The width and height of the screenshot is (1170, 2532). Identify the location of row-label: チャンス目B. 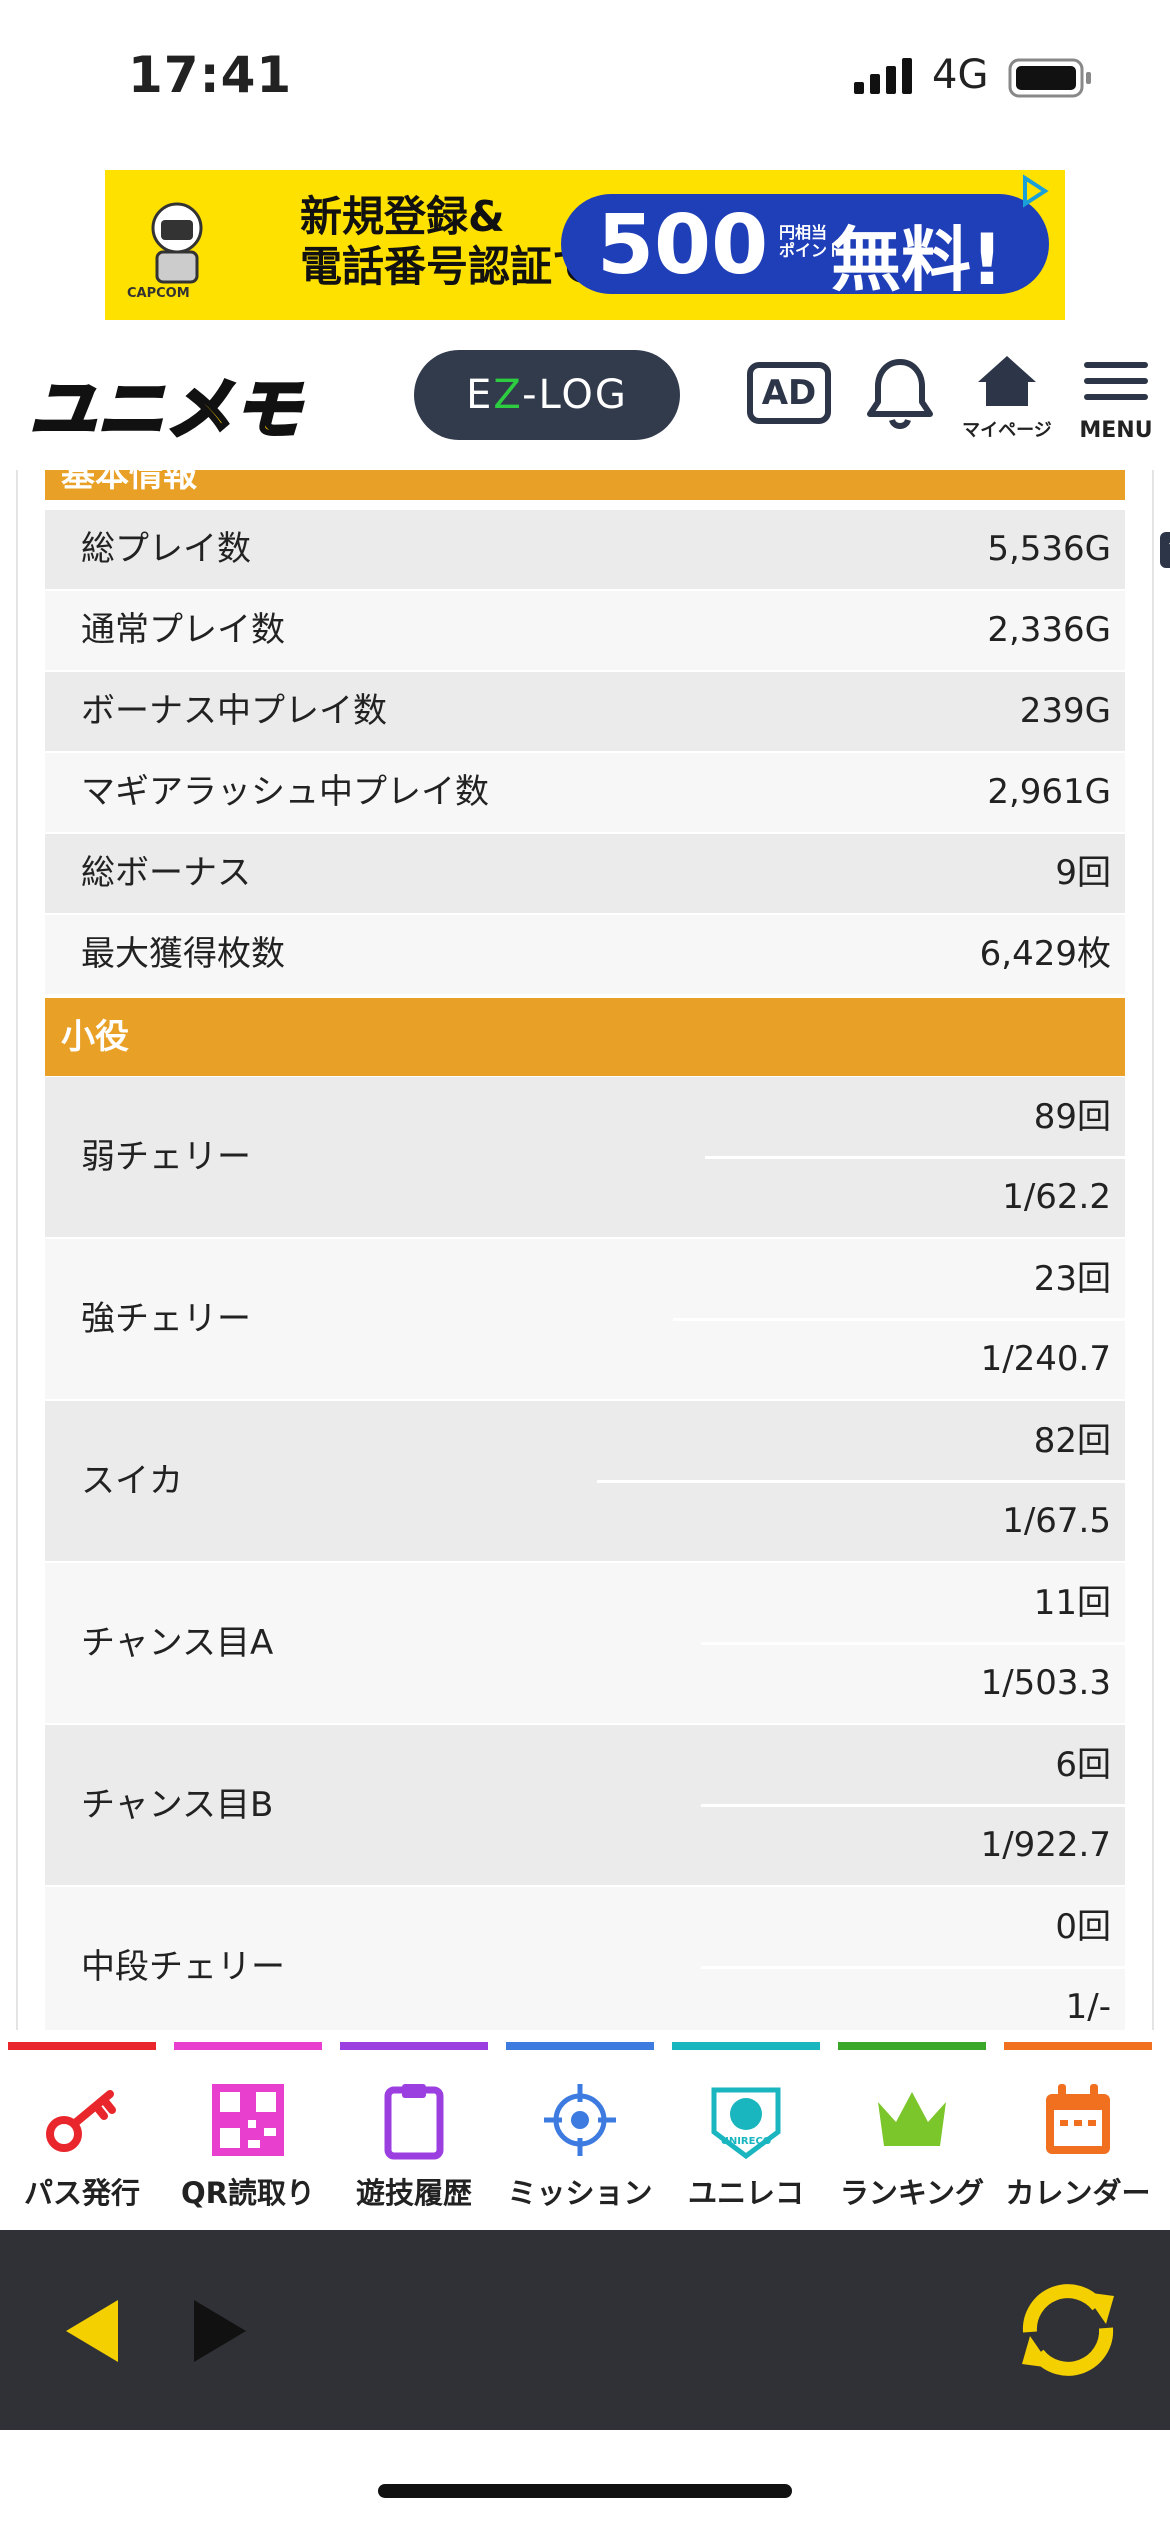
(177, 1805).